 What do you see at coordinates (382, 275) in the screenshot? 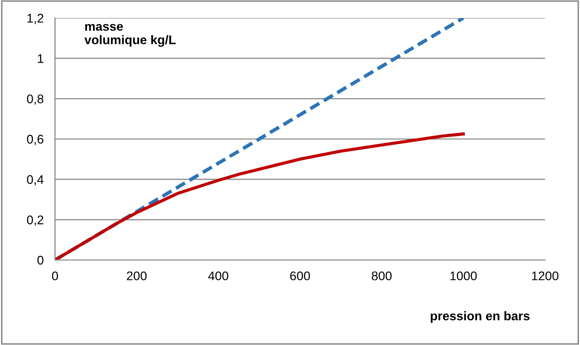
I see `x-tick-label: 800` at bounding box center [382, 275].